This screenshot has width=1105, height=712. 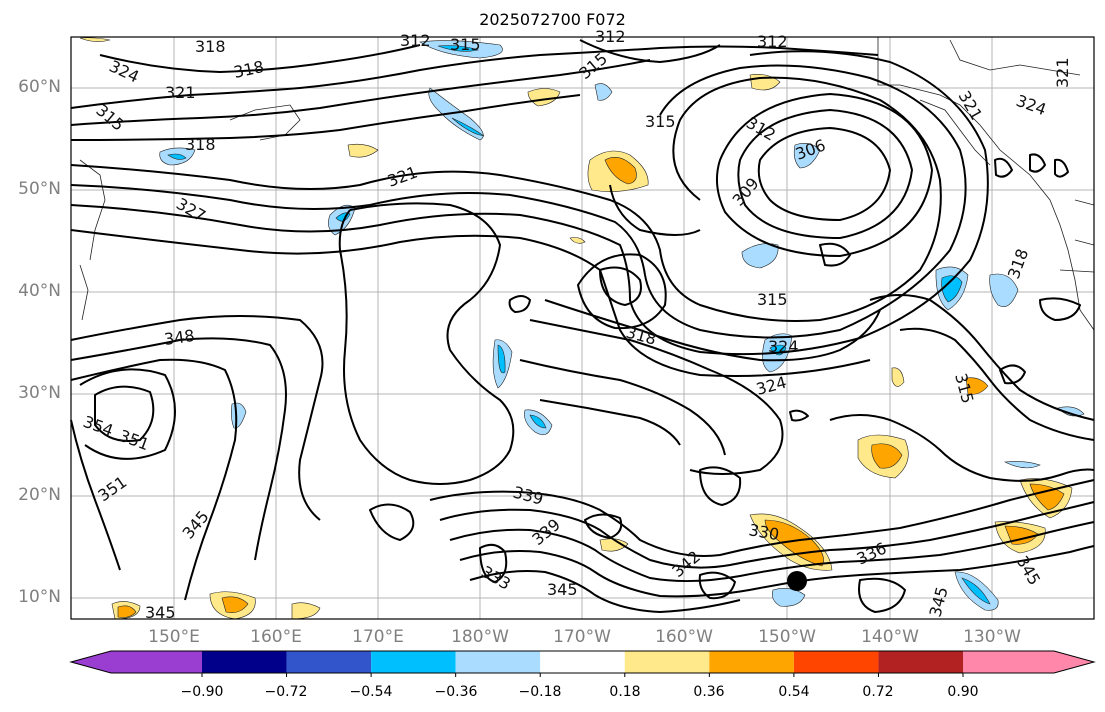 What do you see at coordinates (39, 597) in the screenshot?
I see `lat-label: 10°N` at bounding box center [39, 597].